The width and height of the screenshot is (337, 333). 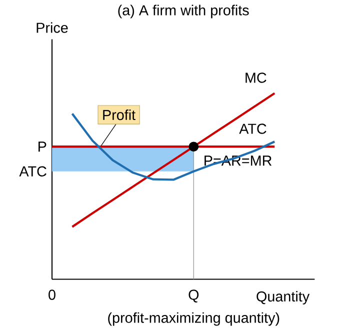 What do you see at coordinates (52, 295) in the screenshot?
I see `x-tick-label: 0` at bounding box center [52, 295].